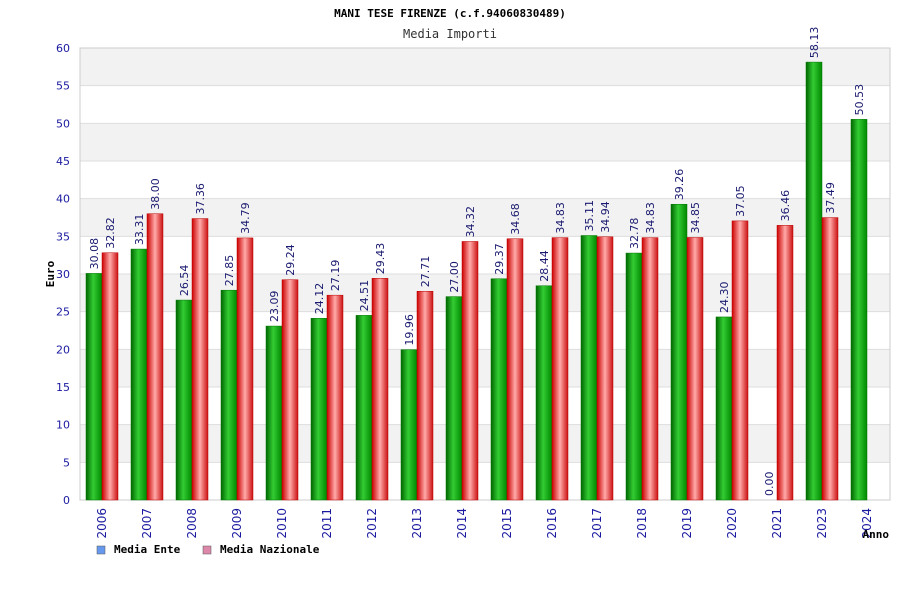 This screenshot has width=900, height=600. I want to click on y-tick-label: 35, so click(63, 236).